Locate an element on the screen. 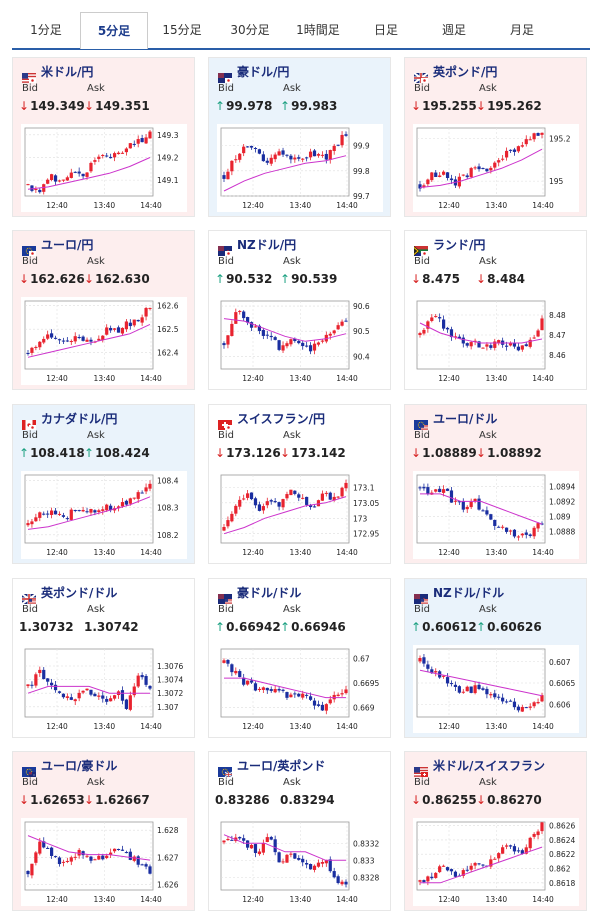  ask-price: 90.539 is located at coordinates (314, 279).